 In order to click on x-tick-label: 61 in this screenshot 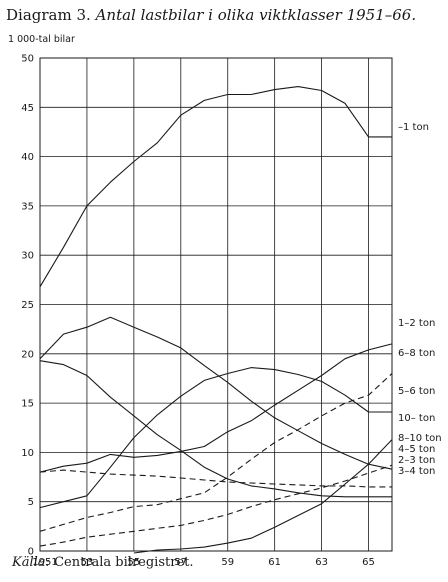, I will do `click(274, 562)`.